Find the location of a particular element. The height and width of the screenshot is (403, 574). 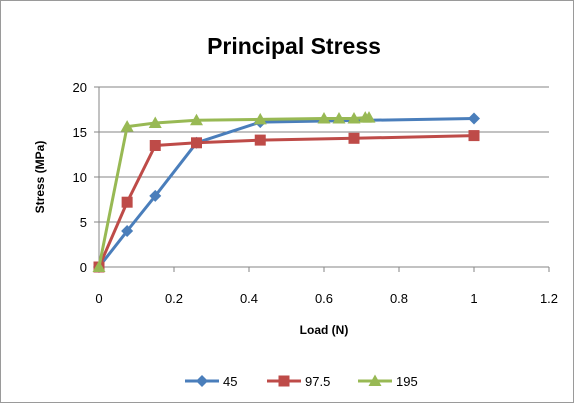

x-tick-label: 0 is located at coordinates (98, 298).